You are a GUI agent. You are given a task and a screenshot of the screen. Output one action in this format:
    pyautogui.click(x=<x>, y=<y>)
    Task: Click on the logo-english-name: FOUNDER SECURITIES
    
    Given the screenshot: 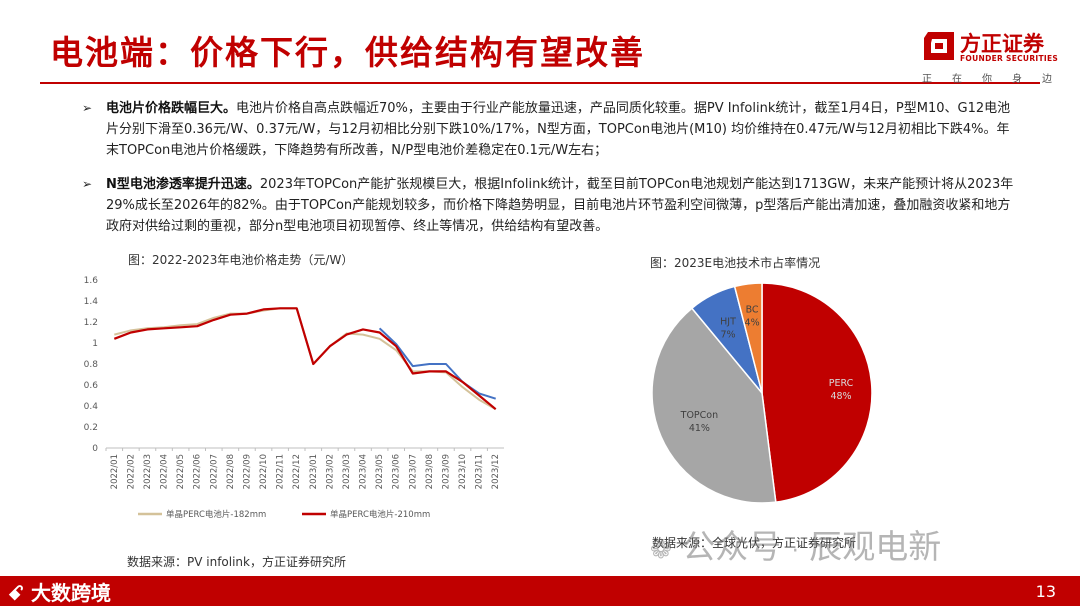 What is the action you would take?
    pyautogui.click(x=1009, y=58)
    